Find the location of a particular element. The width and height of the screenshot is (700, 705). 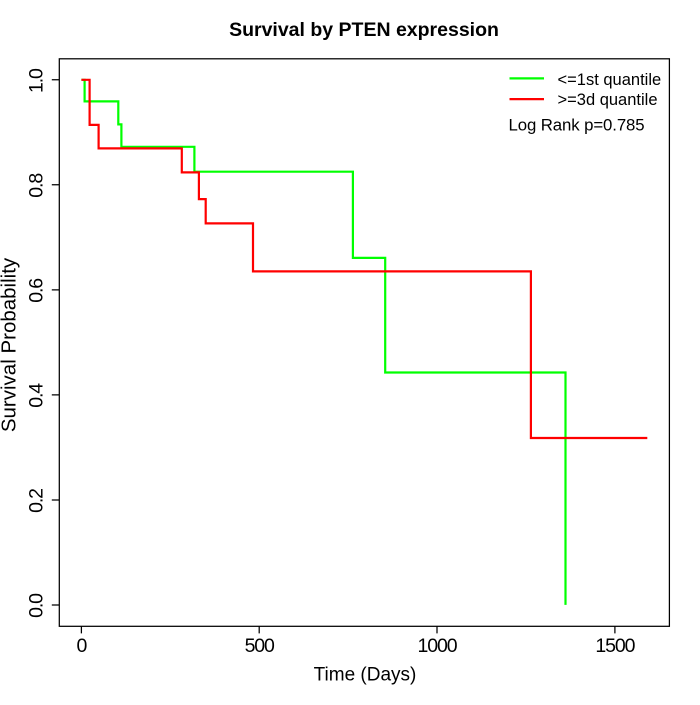

svg-text: Log Rank p=0.785 is located at coordinates (577, 125).